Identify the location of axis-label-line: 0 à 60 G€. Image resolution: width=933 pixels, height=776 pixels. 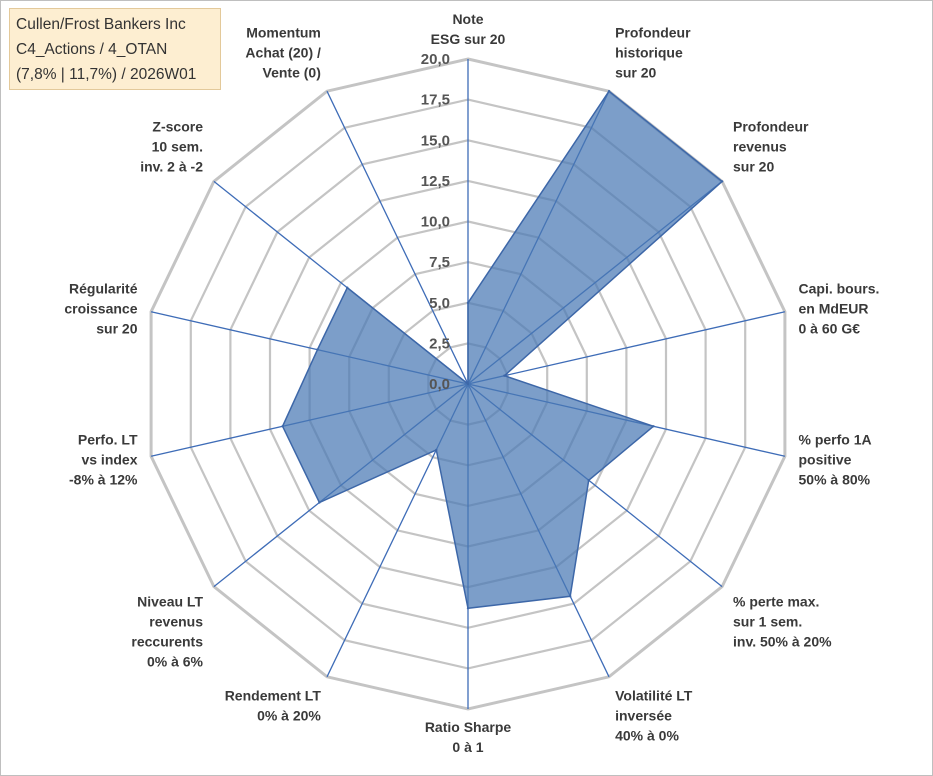
(830, 329).